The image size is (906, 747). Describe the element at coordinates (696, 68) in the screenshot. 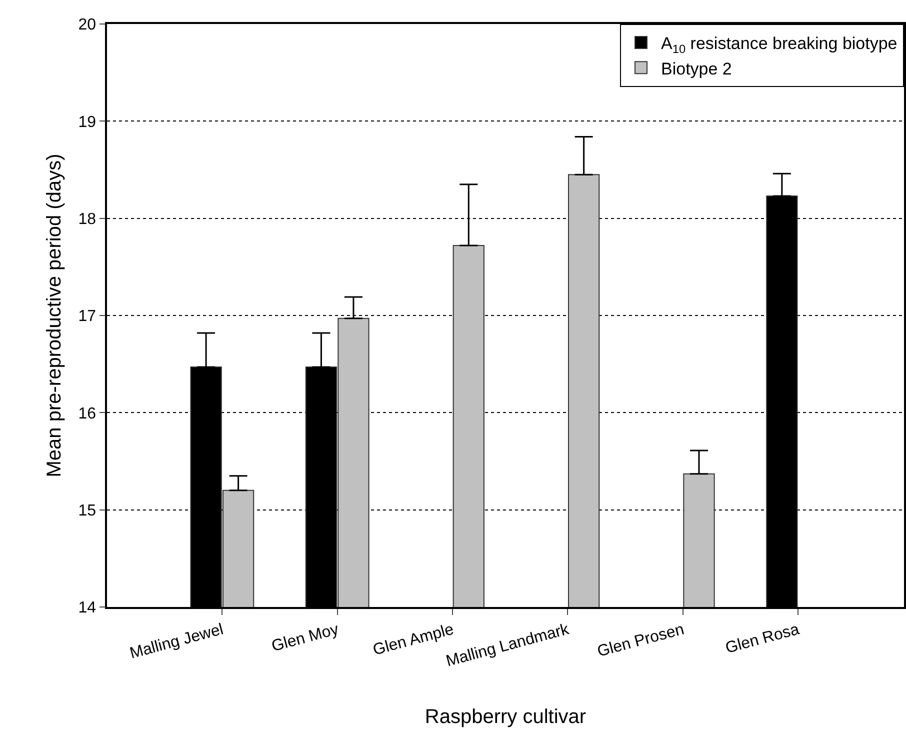

I see `legend-label: Biotype 2` at that location.